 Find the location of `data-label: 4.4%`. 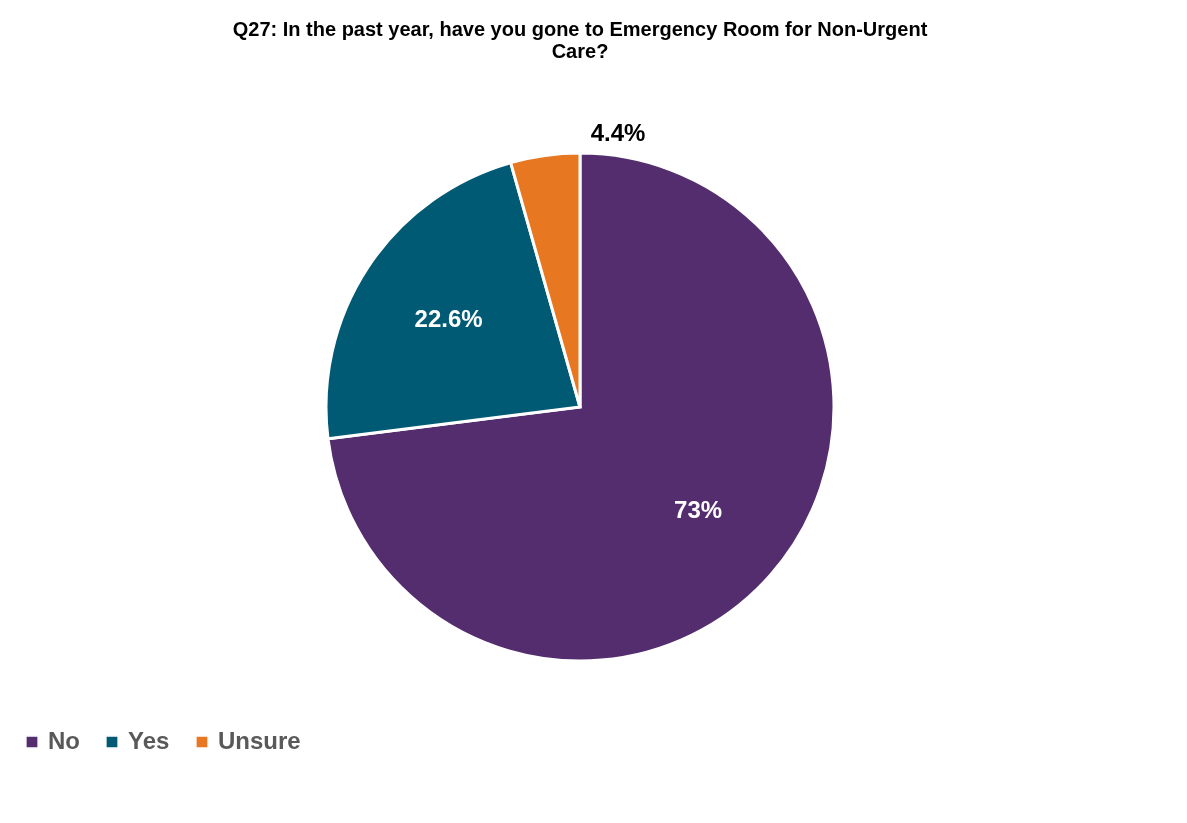

data-label: 4.4% is located at coordinates (618, 132).